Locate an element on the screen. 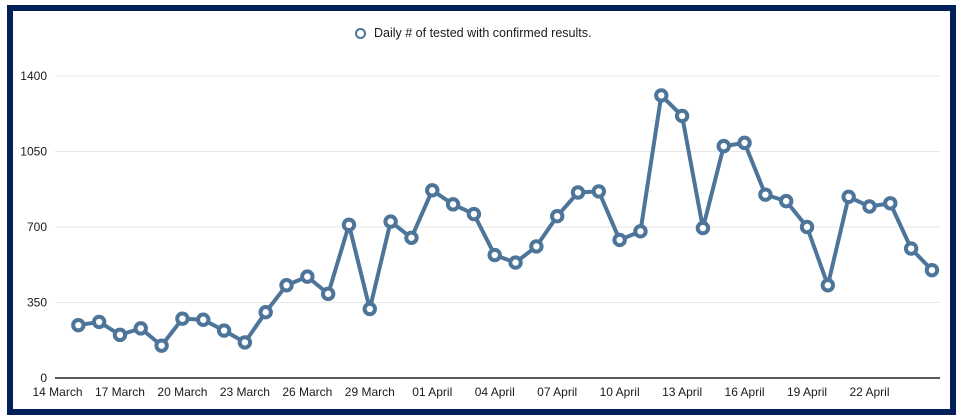 The image size is (963, 420). x-tick-label: 14 March is located at coordinates (57, 392).